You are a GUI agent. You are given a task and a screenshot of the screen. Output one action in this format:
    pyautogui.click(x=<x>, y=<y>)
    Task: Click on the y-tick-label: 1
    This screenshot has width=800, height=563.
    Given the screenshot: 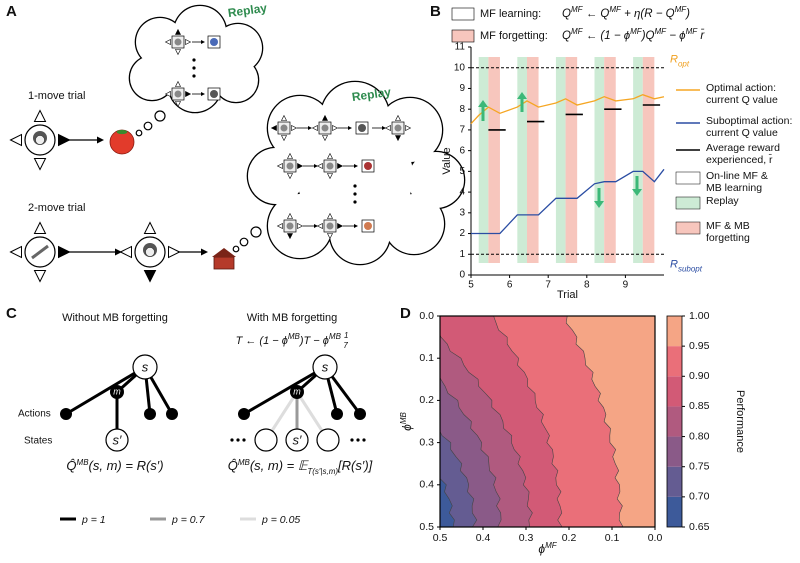 What is the action you would take?
    pyautogui.click(x=462, y=254)
    